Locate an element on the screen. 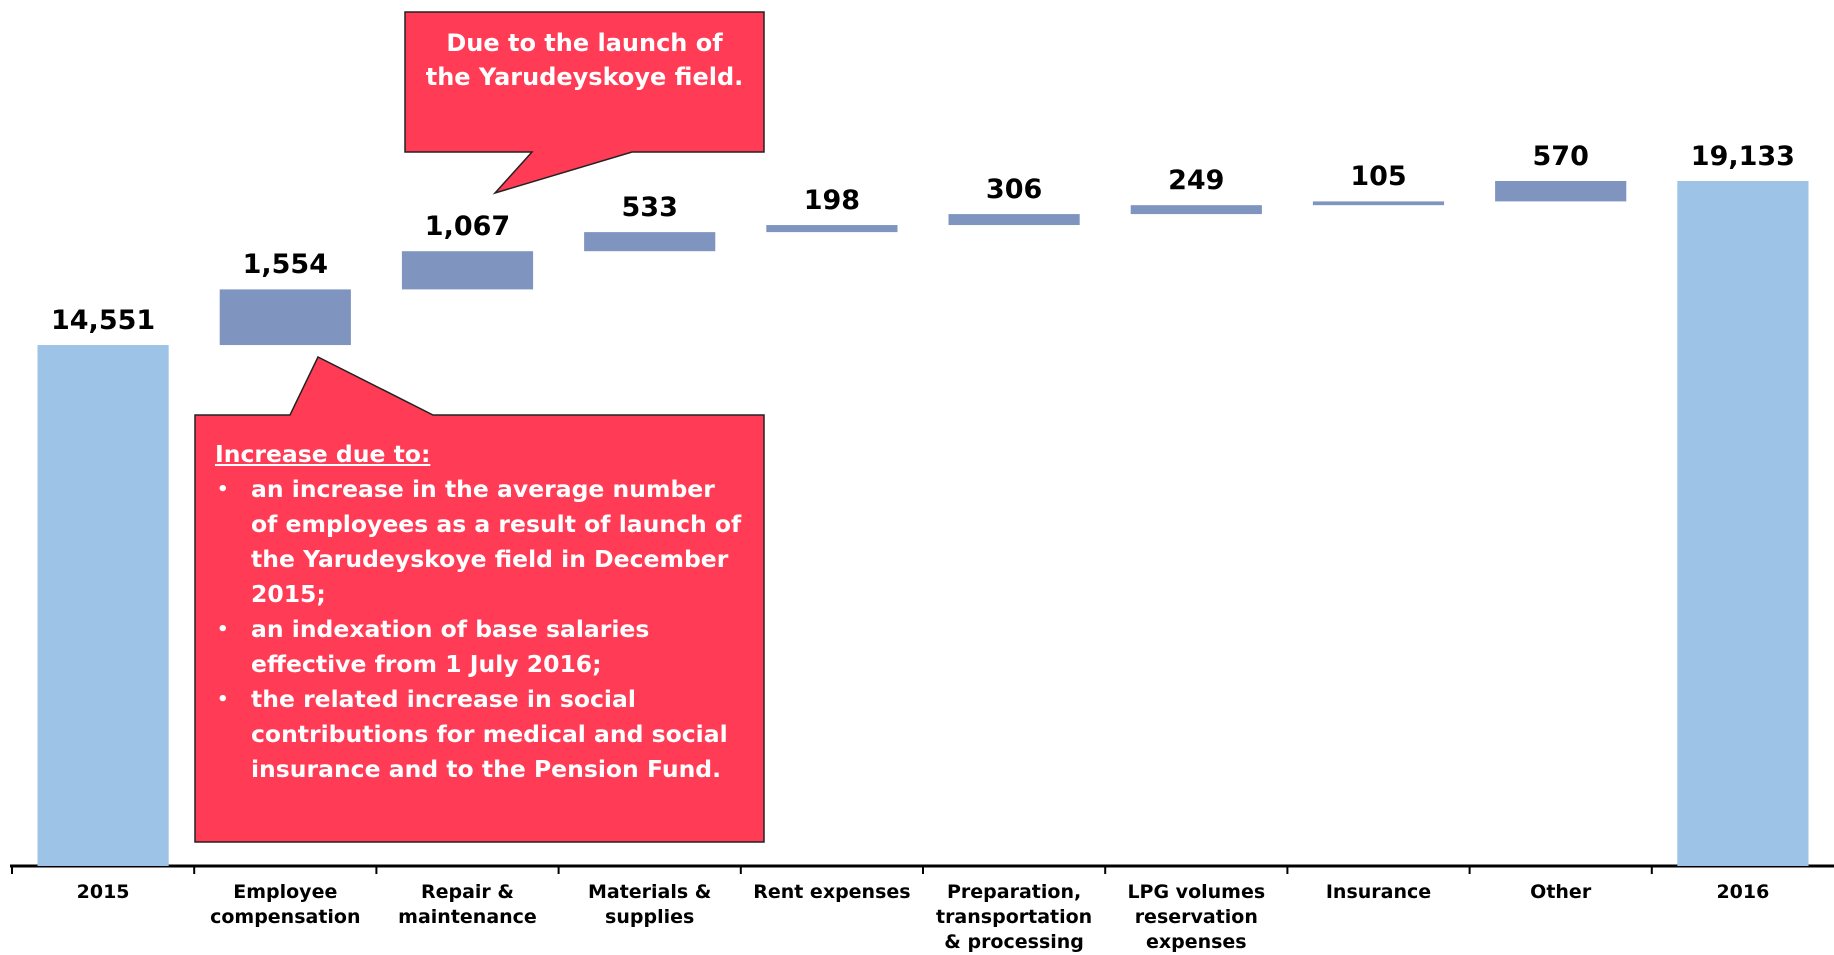 The height and width of the screenshot is (955, 1834). x-tick-label: Repair & maintenance is located at coordinates (467, 904).